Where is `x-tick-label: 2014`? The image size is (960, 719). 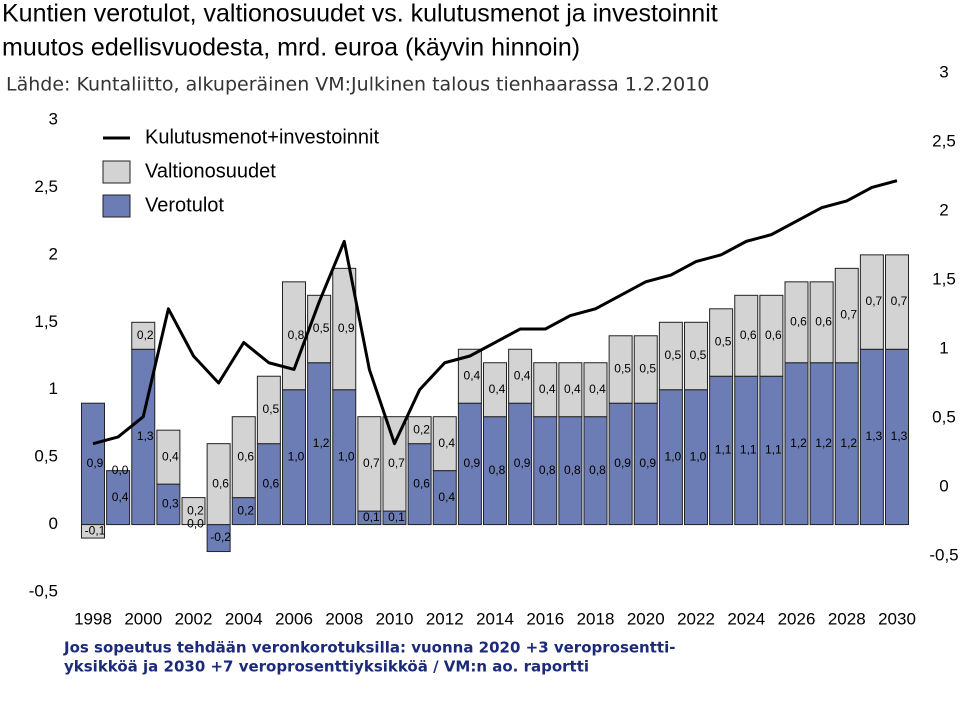
x-tick-label: 2014 is located at coordinates (495, 618).